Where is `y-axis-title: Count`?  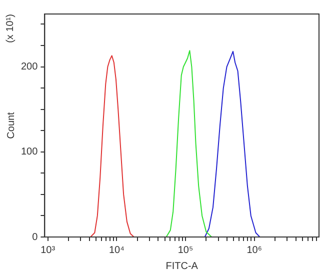
y-axis-title: Count is located at coordinates (11, 125).